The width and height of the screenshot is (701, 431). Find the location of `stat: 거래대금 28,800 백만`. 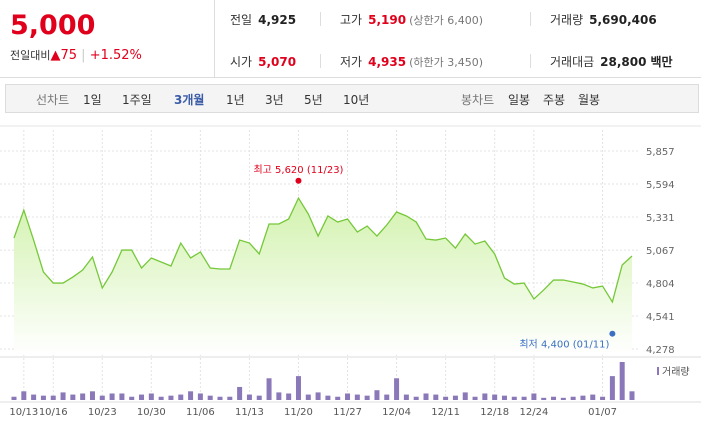

stat: 거래대금 28,800 백만 is located at coordinates (611, 61).